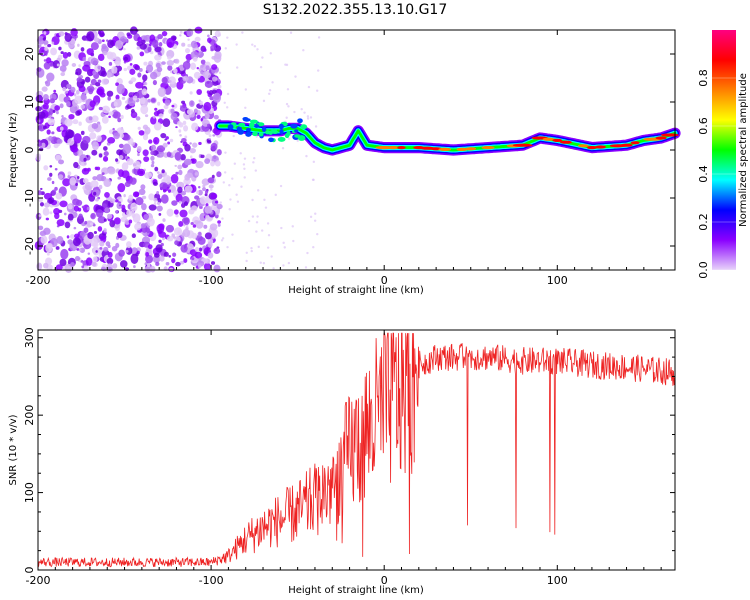 Image resolution: width=750 pixels, height=600 pixels. What do you see at coordinates (29, 246) in the screenshot?
I see `y-tick-label: -20` at bounding box center [29, 246].